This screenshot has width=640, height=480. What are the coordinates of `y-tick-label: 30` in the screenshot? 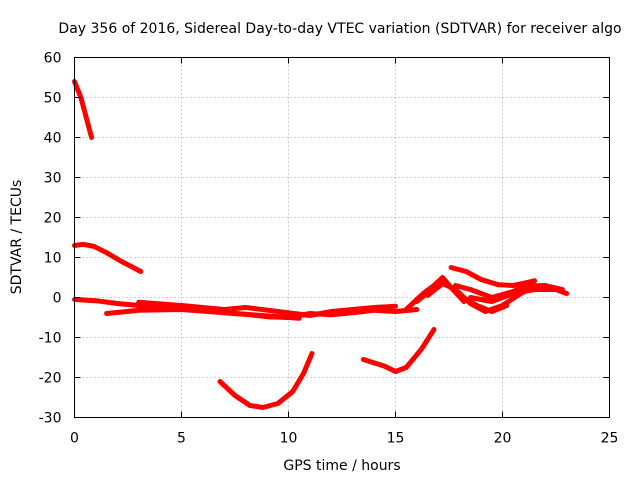 It's located at (53, 179).